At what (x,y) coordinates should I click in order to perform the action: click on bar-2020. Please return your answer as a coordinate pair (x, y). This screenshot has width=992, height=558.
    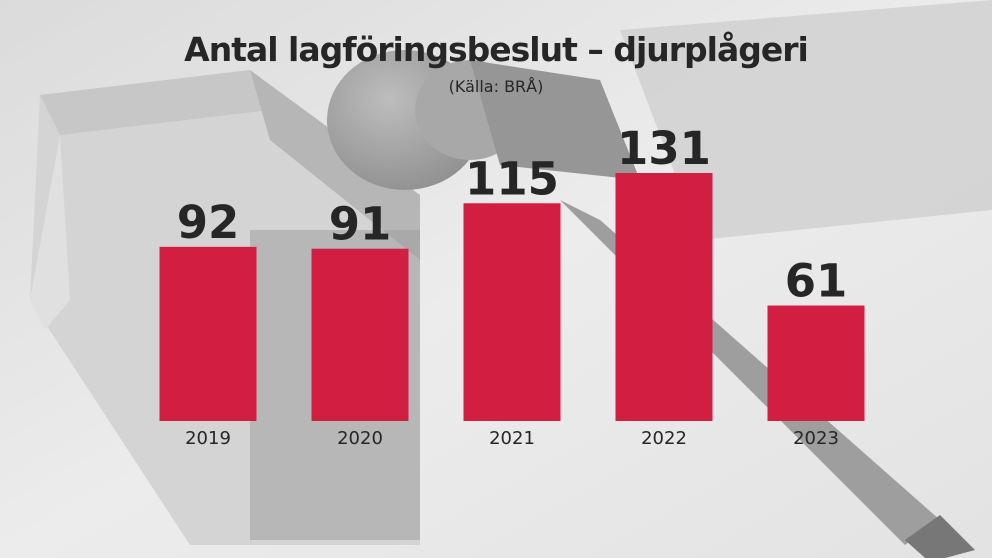
    Looking at the image, I should click on (360, 334).